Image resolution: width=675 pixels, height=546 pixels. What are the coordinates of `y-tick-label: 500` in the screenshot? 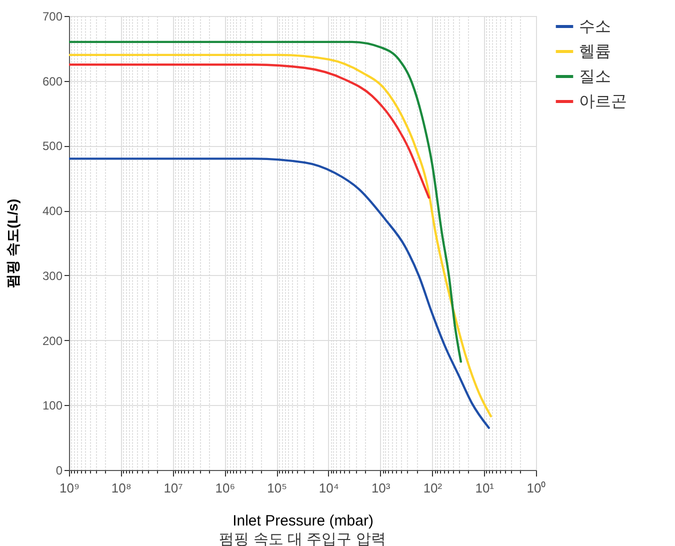 It's located at (52, 146).